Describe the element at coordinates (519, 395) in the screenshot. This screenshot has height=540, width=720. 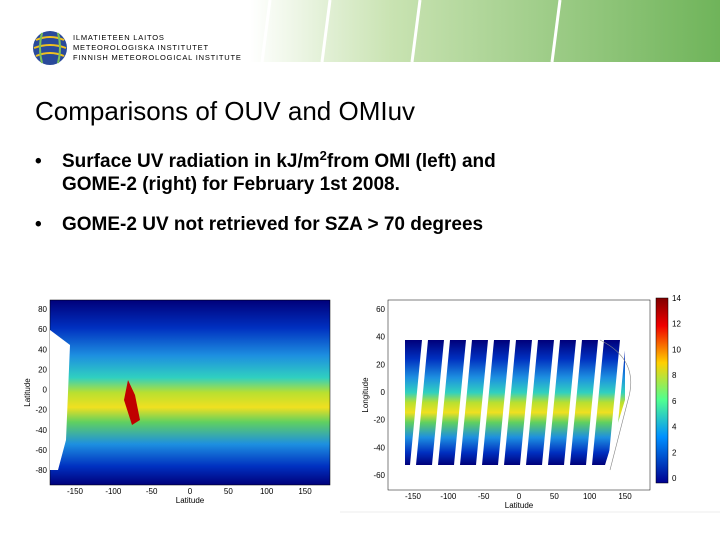
I see `map-right` at that location.